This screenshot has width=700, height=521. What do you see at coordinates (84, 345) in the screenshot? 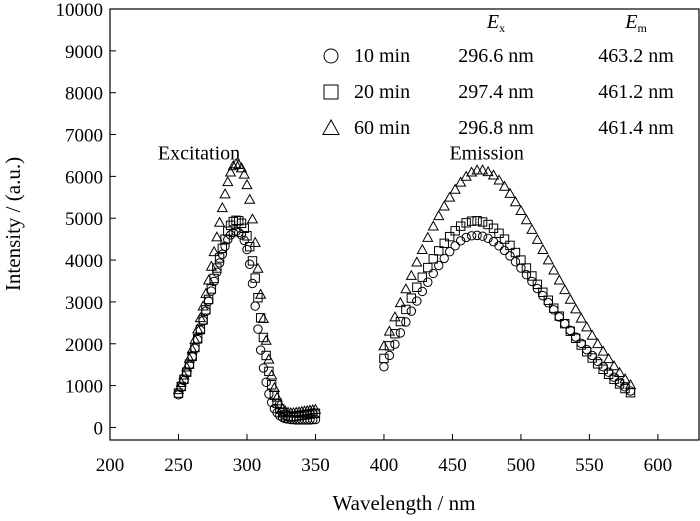
I see `y-tick-label: 2000` at bounding box center [84, 345].